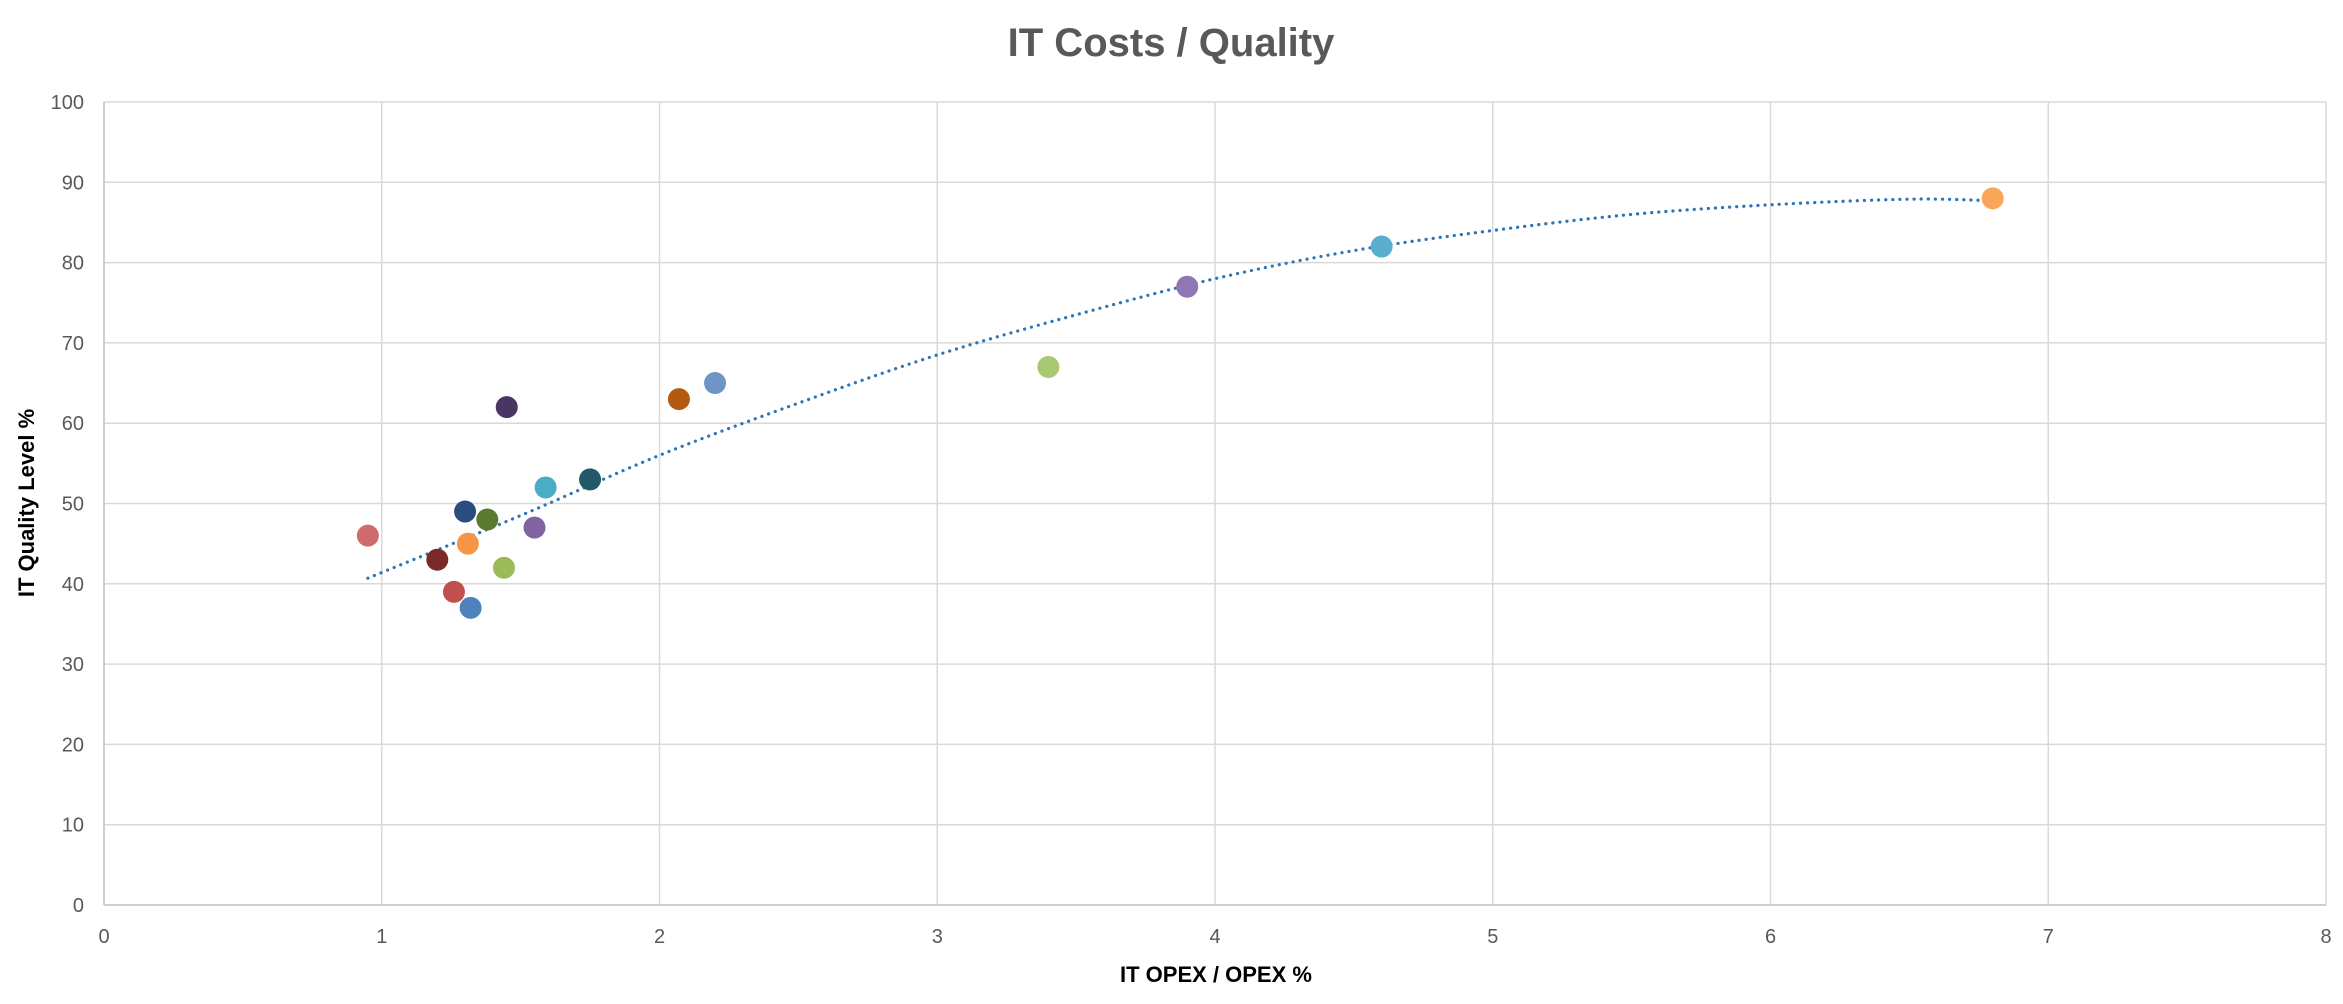 This screenshot has width=2343, height=1004. Describe the element at coordinates (1492, 937) in the screenshot. I see `x-tick-label: 5` at that location.